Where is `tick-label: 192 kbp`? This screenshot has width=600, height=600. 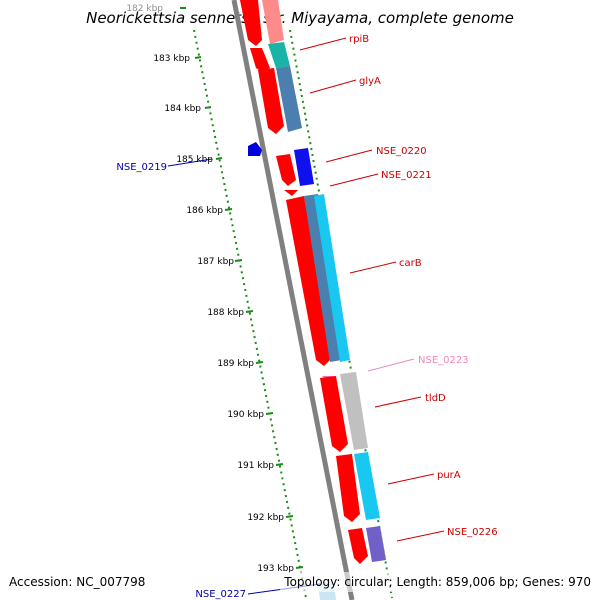
tick-label: 192 kbp is located at coordinates (265, 518).